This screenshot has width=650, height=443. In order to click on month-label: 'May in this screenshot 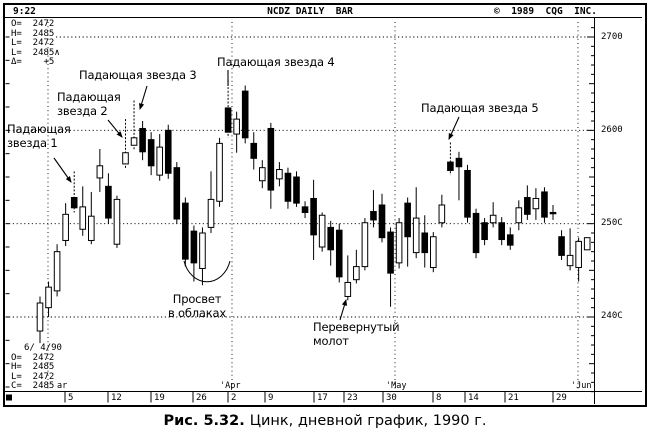, I will do `click(396, 386)`.